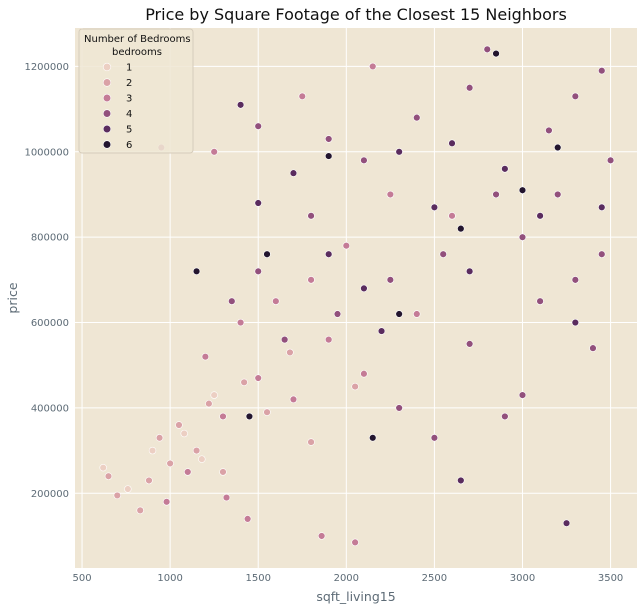 This screenshot has width=643, height=610. Describe the element at coordinates (169, 578) in the screenshot. I see `x-tick-label: 1000` at that location.